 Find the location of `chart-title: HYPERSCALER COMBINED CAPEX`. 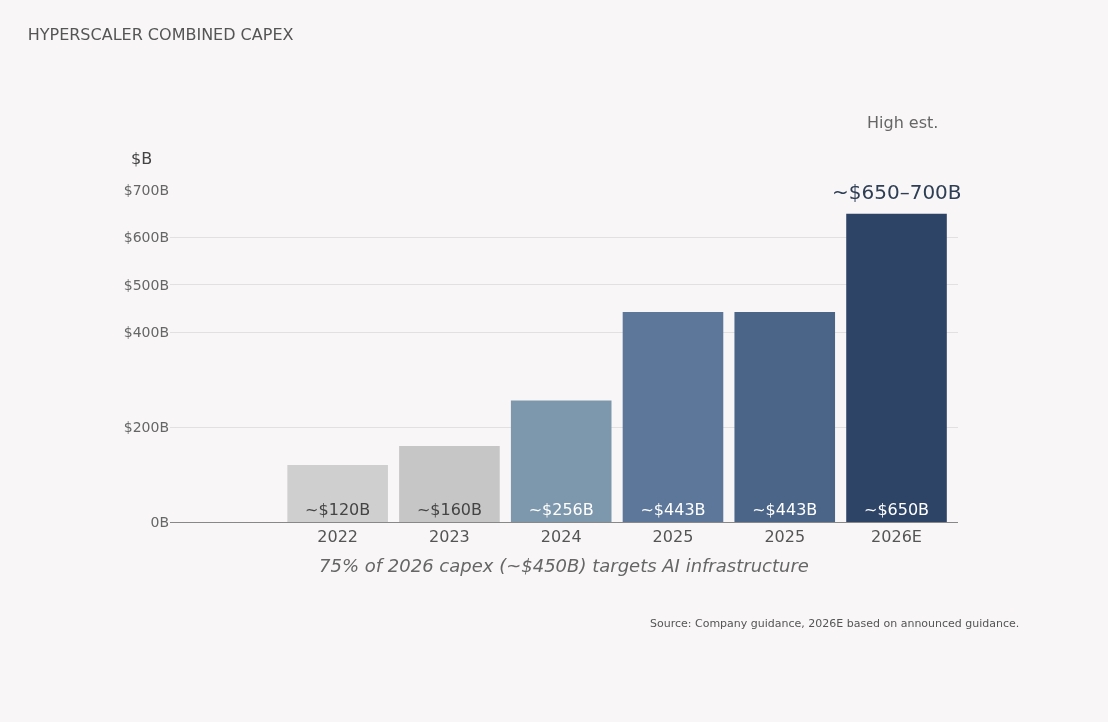

chart-title: HYPERSCALER COMBINED CAPEX is located at coordinates (160, 35).